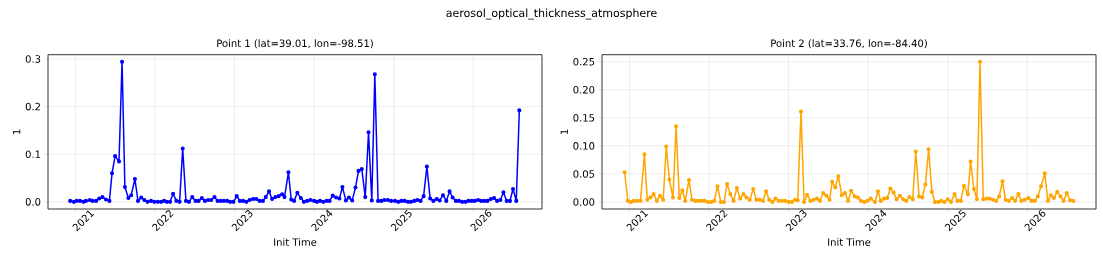  Describe the element at coordinates (33, 202) in the screenshot. I see `y-tick-label: 0.0` at that location.